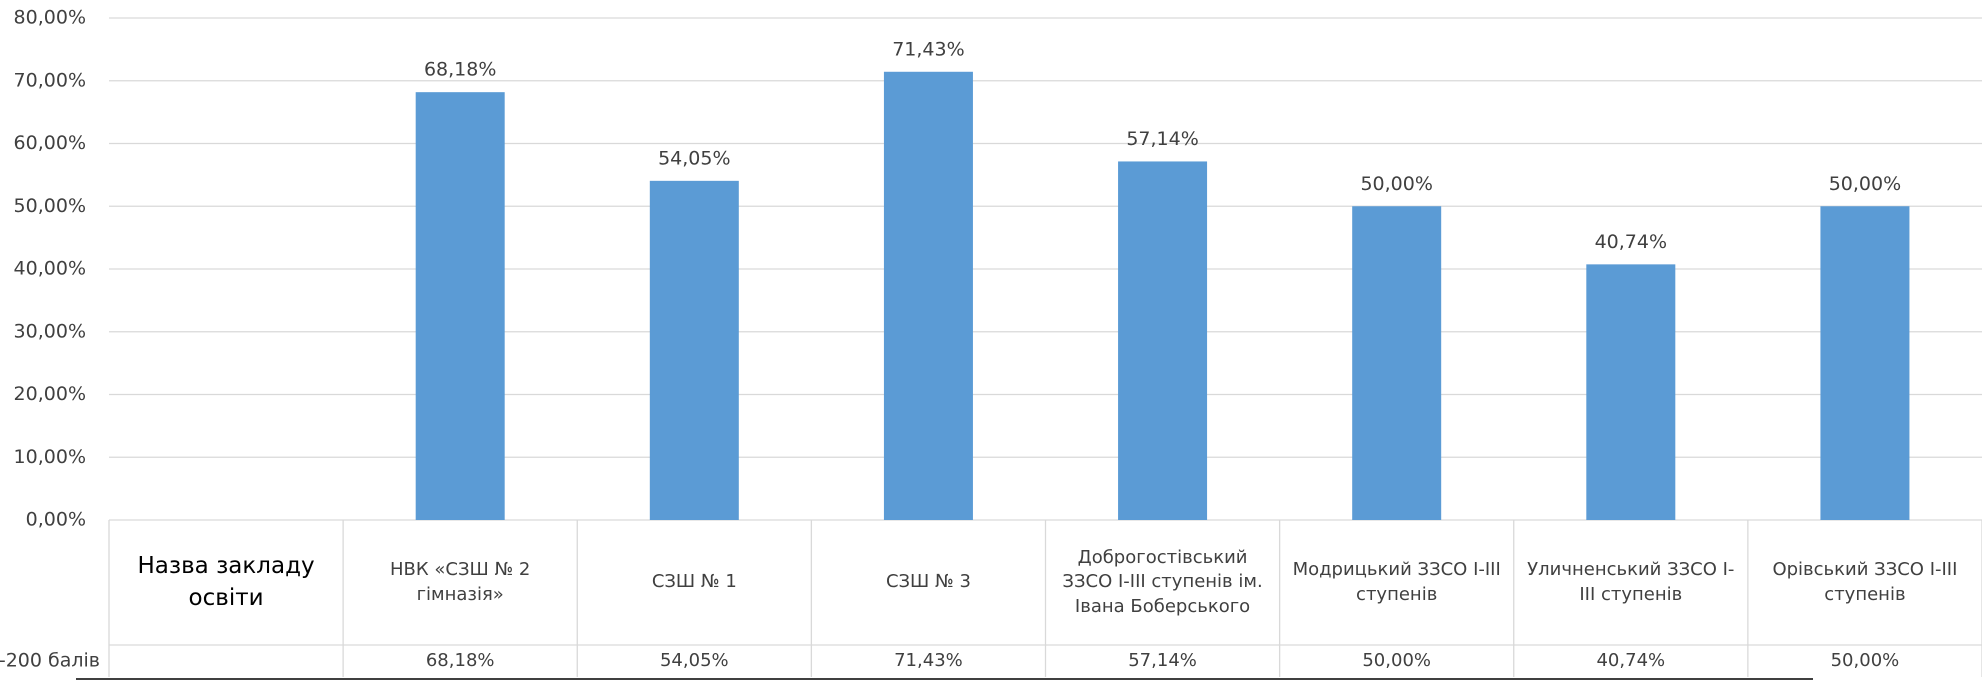 The height and width of the screenshot is (682, 1982). I want to click on category-label: Орівський ЗЗСО І-ІІІ ступенів, so click(1865, 582).